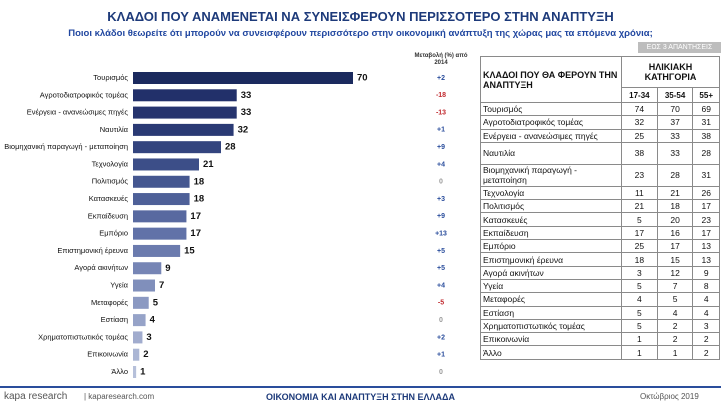  I want to click on table-row: Τουρισμός 74 70 69, so click(600, 109).